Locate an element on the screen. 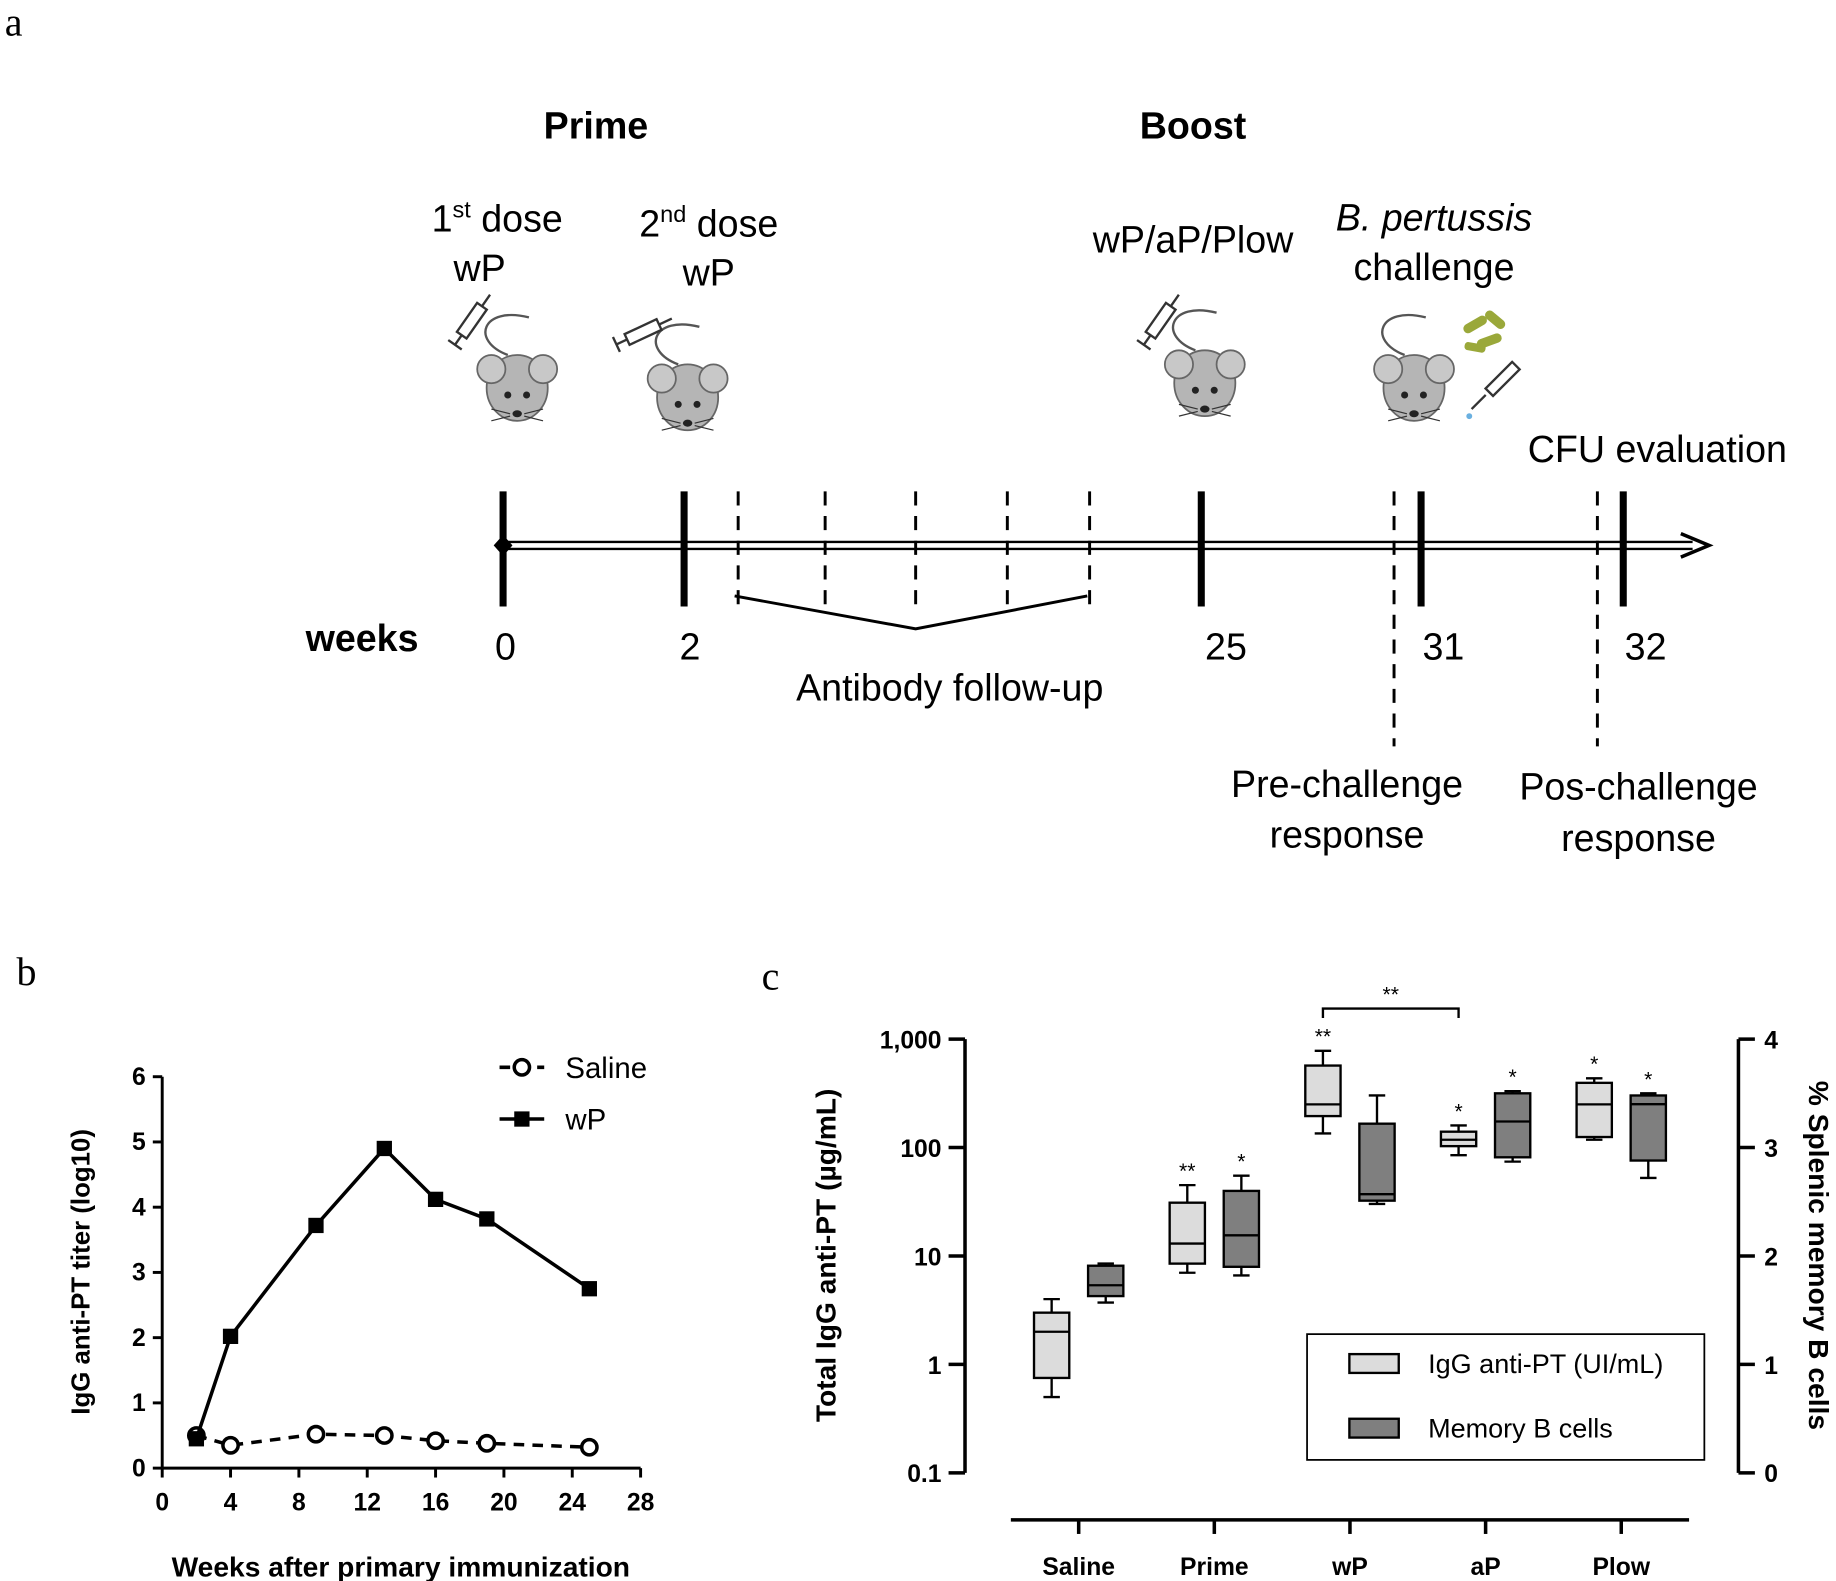 This screenshot has width=1836, height=1581. legend-box is located at coordinates (1506, 1397).